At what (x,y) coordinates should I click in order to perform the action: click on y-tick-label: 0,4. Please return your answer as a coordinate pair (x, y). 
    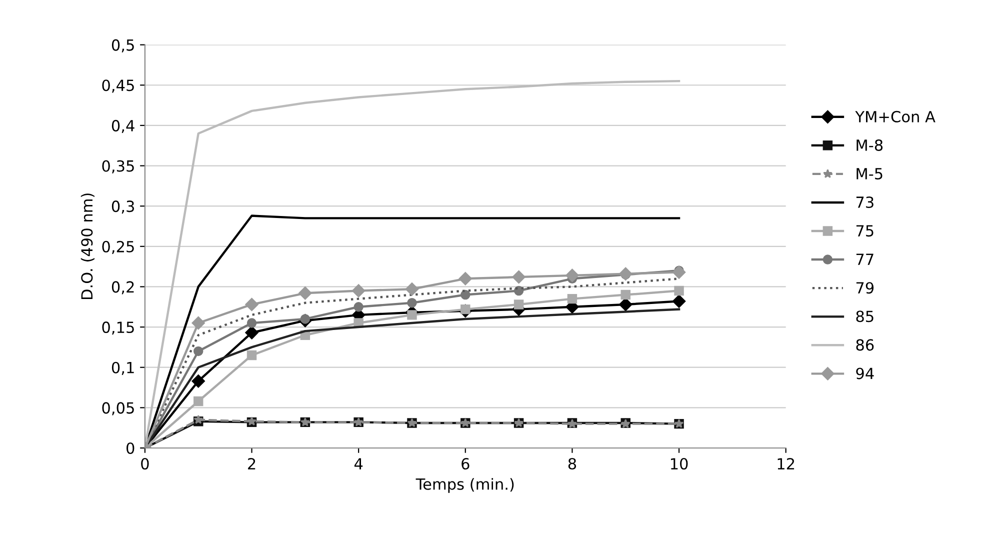
    Looking at the image, I should click on (123, 127).